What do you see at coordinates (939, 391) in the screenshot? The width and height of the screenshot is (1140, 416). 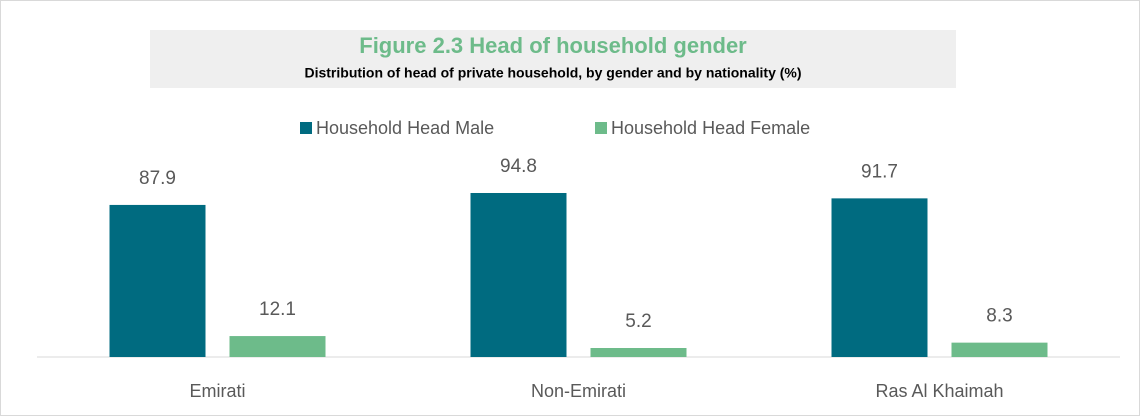 I see `x-tick-label: Ras Al Khaimah` at bounding box center [939, 391].